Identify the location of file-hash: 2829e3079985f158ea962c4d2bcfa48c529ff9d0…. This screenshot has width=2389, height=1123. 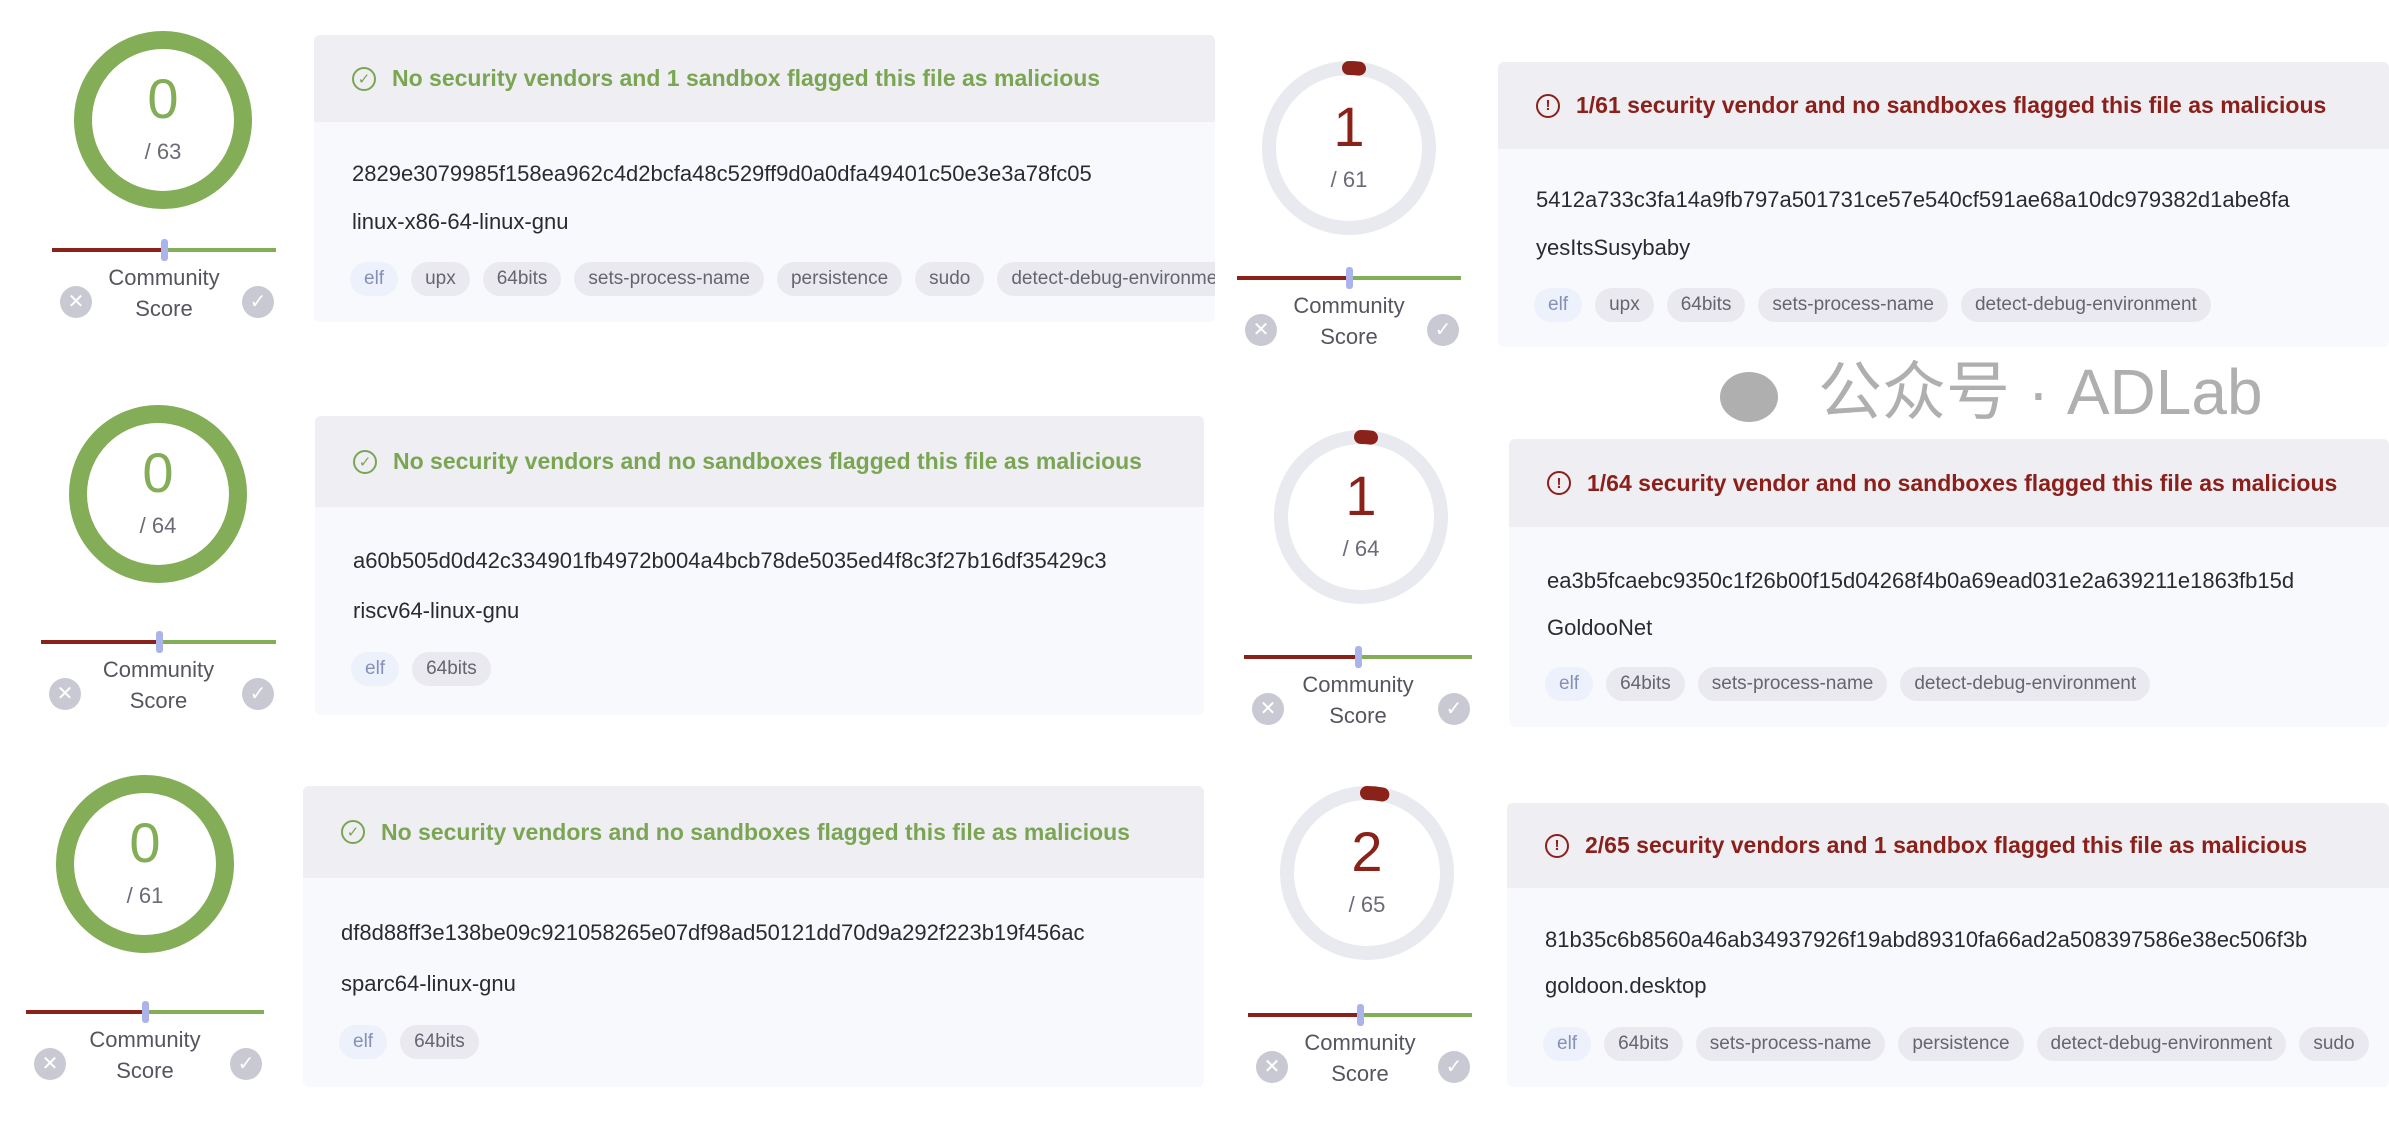
(722, 173).